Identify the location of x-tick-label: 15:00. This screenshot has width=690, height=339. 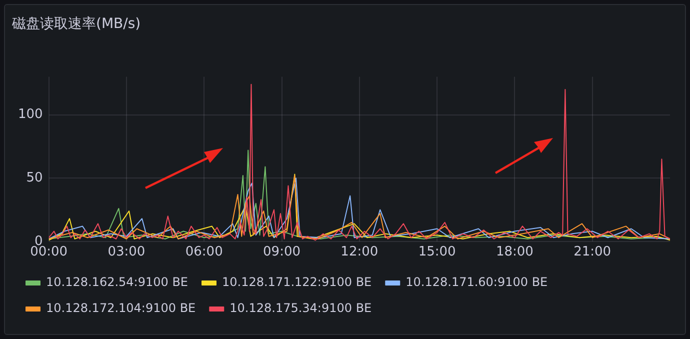
(437, 252).